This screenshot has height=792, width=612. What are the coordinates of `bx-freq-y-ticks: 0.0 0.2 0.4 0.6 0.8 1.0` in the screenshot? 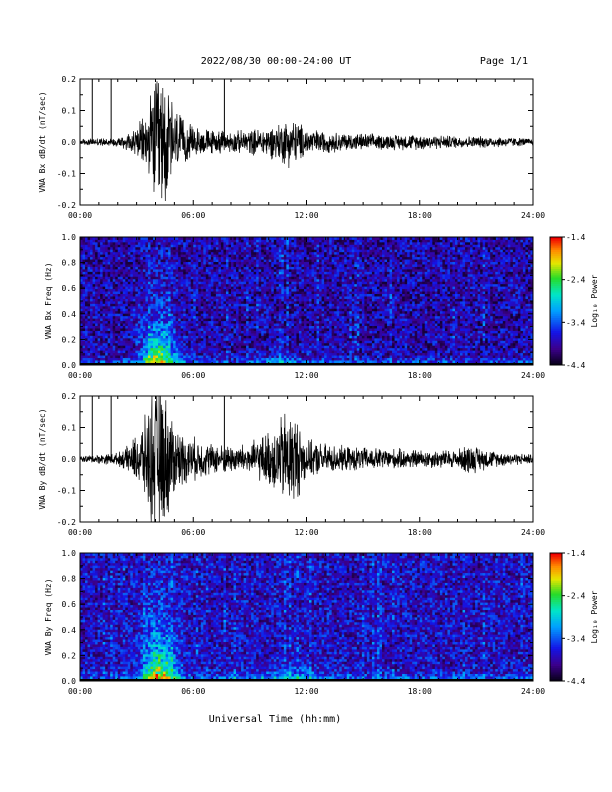 It's located at (297, 301).